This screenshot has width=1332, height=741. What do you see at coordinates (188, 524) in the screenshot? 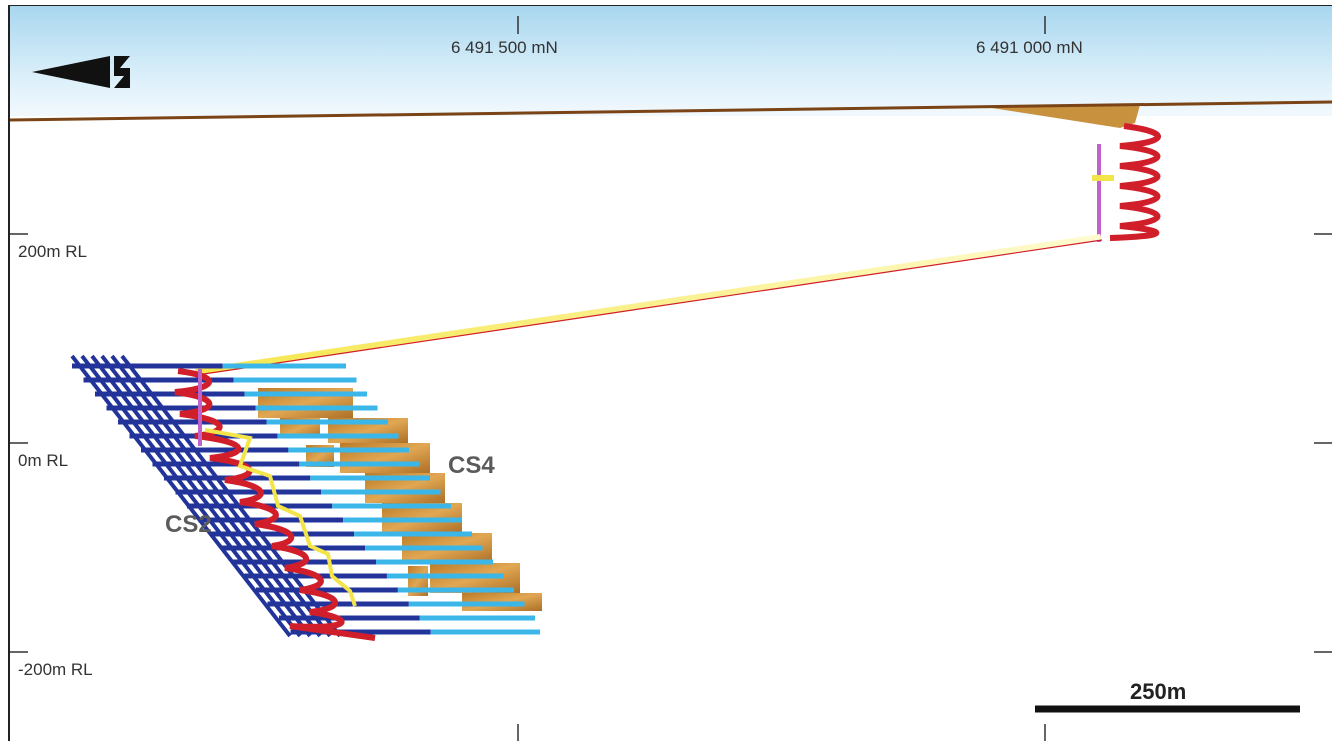
I see `orebody-label-cs2: CS2` at bounding box center [188, 524].